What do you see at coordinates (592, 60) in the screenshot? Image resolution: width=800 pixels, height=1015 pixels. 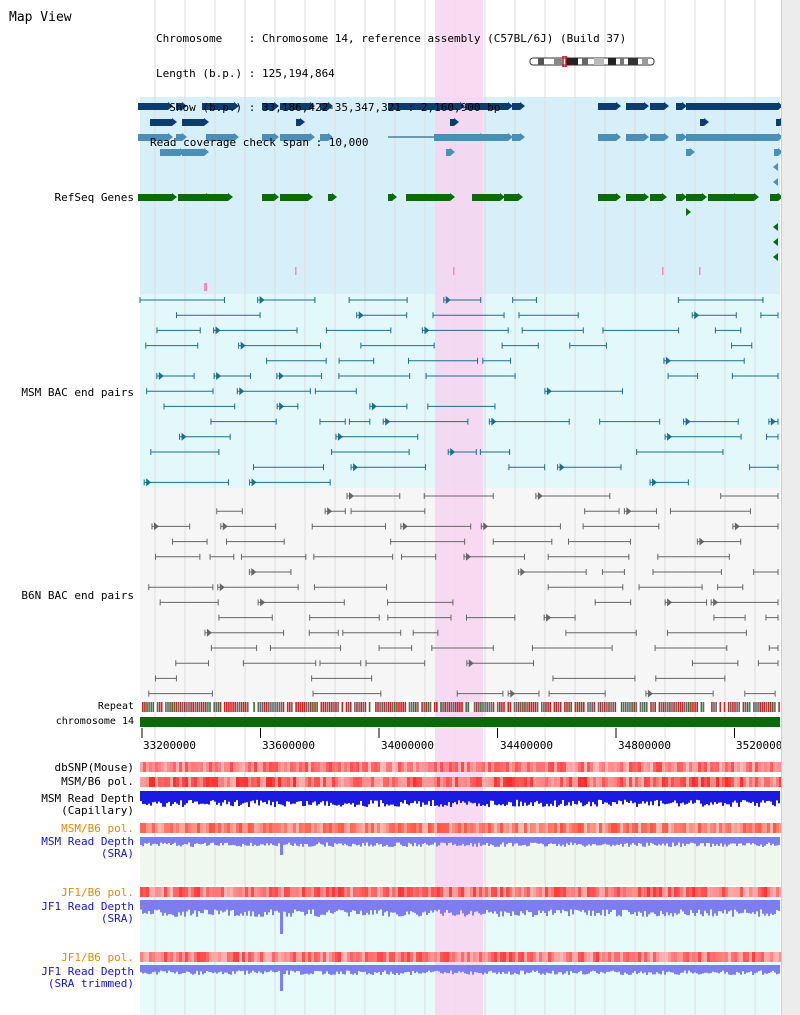 I see `chromosome-ideogram` at bounding box center [592, 60].